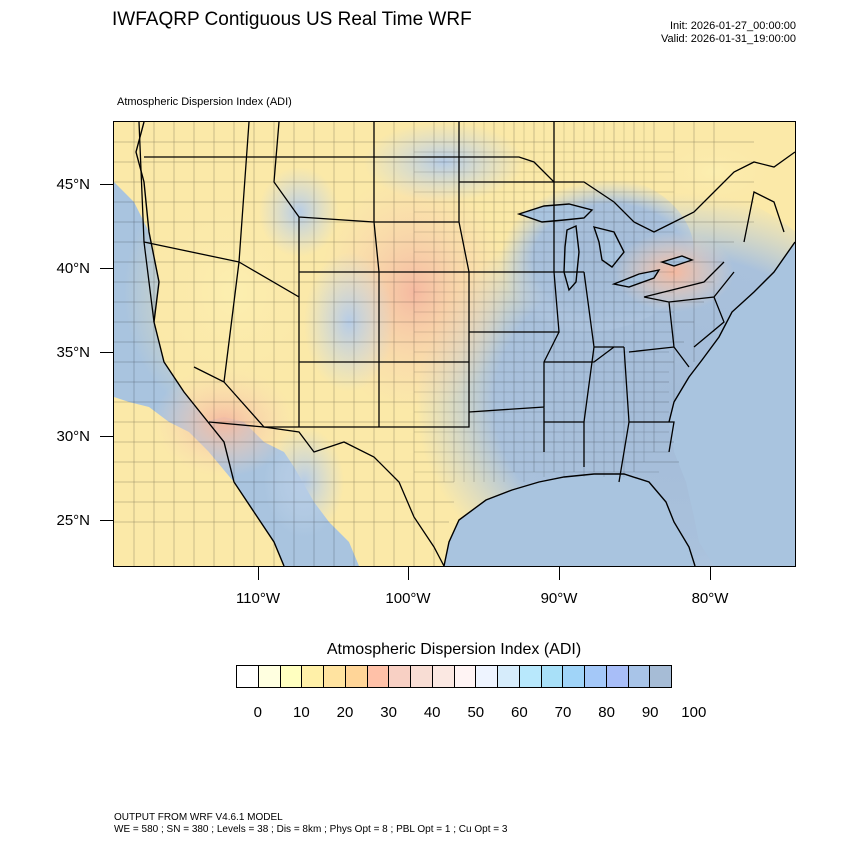  I want to click on colorbar-label: 50, so click(476, 712).